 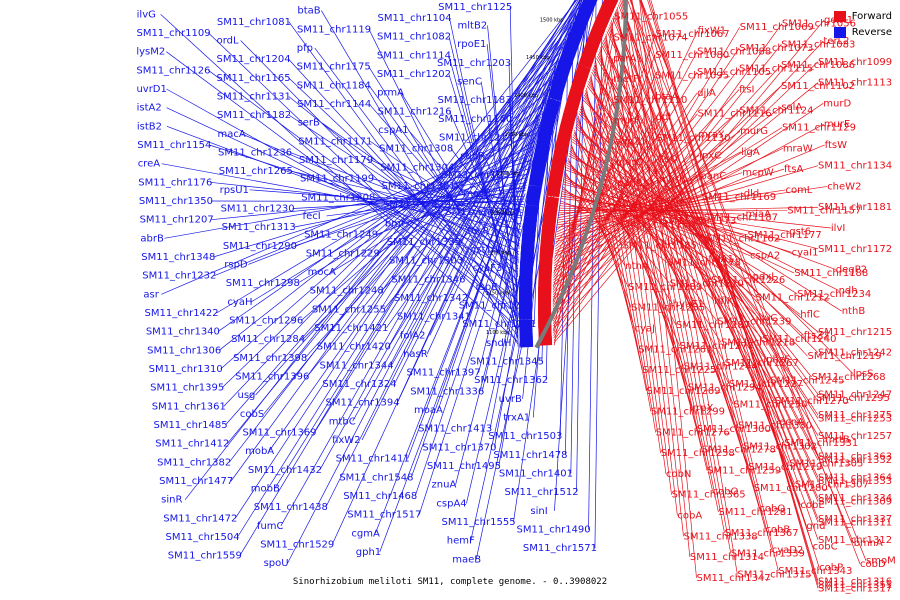 What do you see at coordinates (778, 360) in the screenshot?
I see `forward-gene-label: phzF` at bounding box center [778, 360].